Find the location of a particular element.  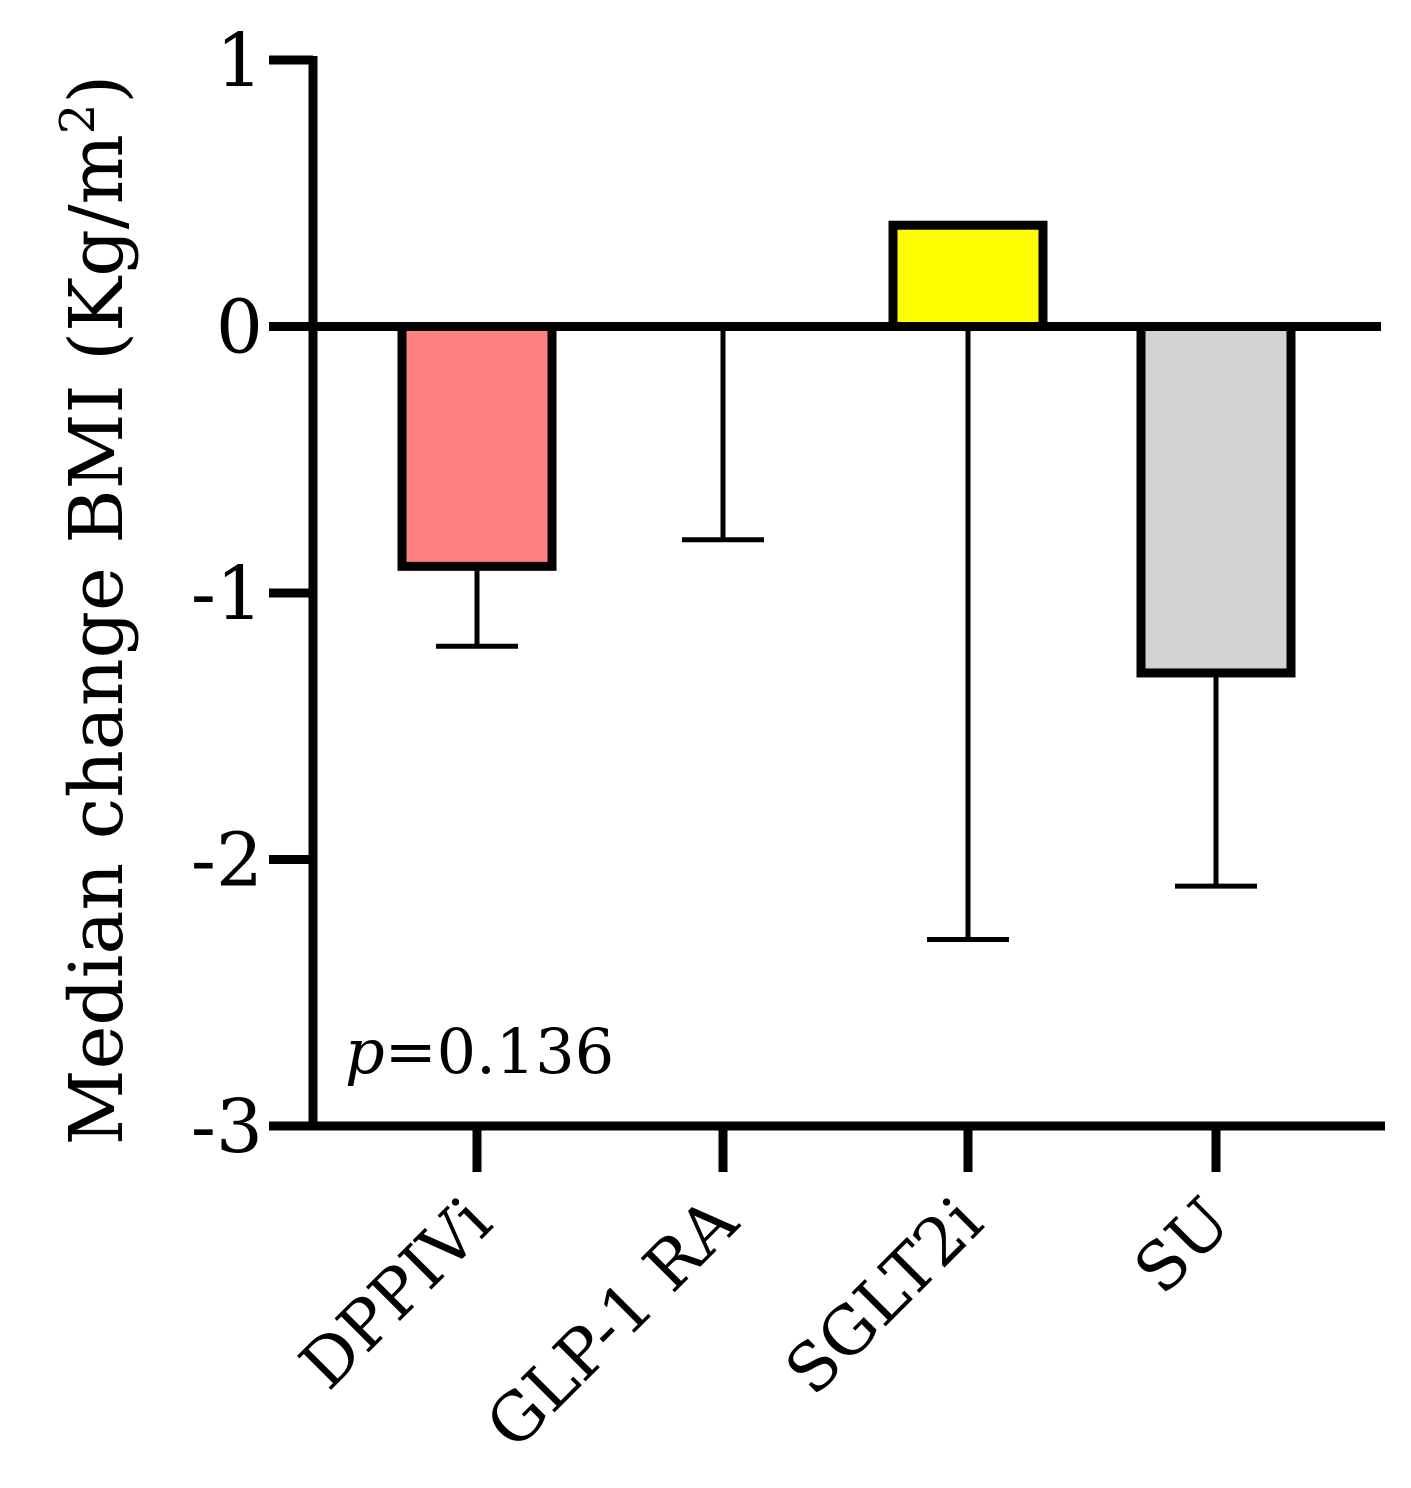

y-tick-label: -3 is located at coordinates (227, 1127).